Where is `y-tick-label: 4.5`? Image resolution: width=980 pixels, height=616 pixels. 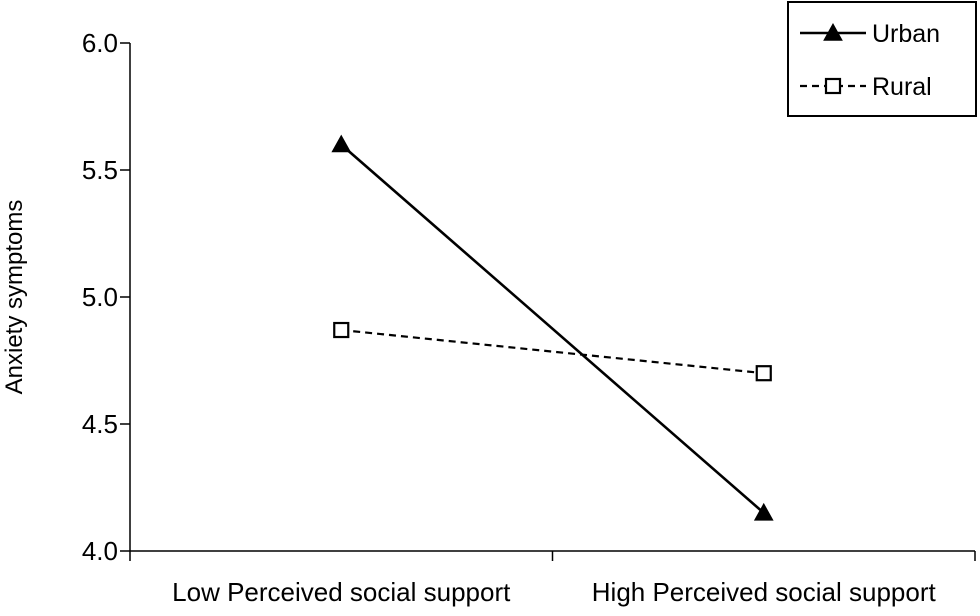 y-tick-label: 4.5 is located at coordinates (100, 424).